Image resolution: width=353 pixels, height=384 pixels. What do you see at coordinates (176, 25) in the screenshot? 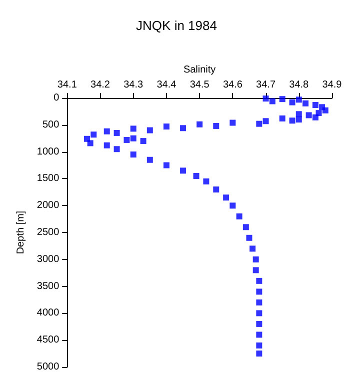
I see `chart-title: JNQK in 1984` at bounding box center [176, 25].